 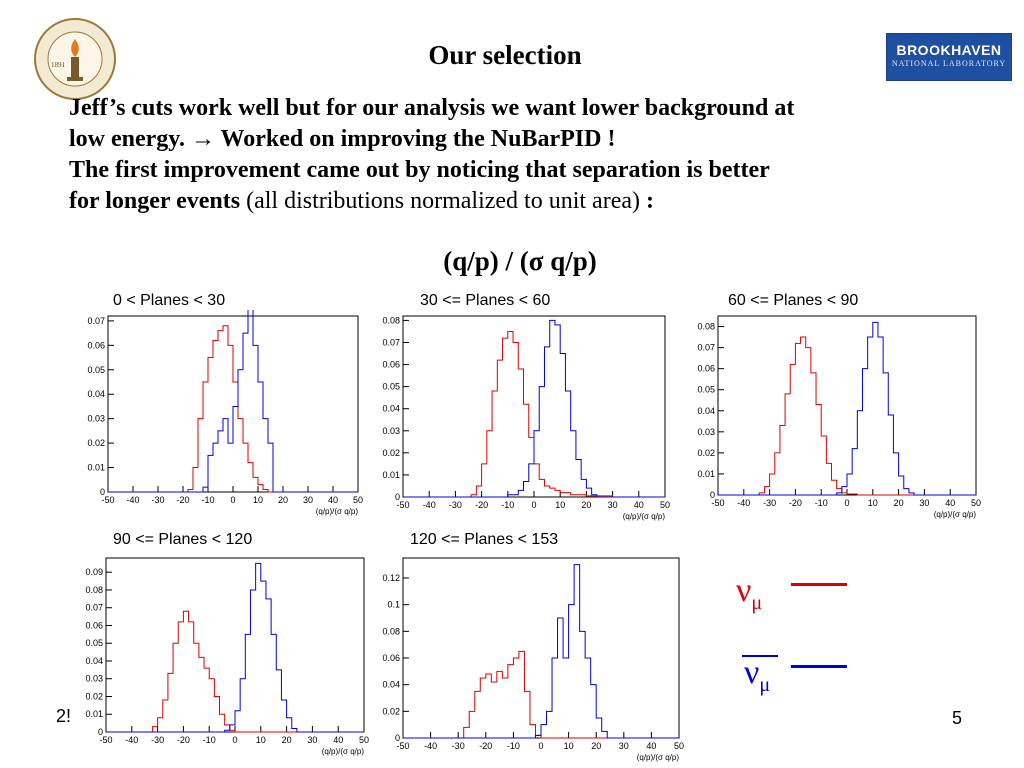 I want to click on footer-date: 2!, so click(x=64, y=716).